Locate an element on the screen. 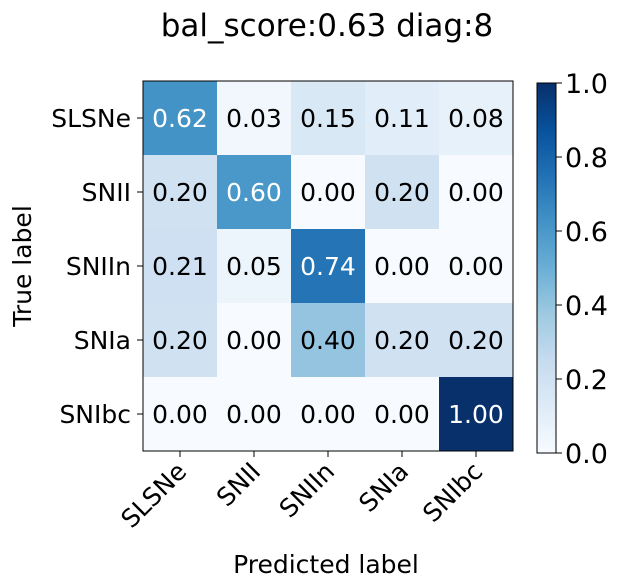 The height and width of the screenshot is (588, 618). colorbar-ticks: 0.0 0.2 0.4 0.6 0.8 1.0 is located at coordinates (582, 269).